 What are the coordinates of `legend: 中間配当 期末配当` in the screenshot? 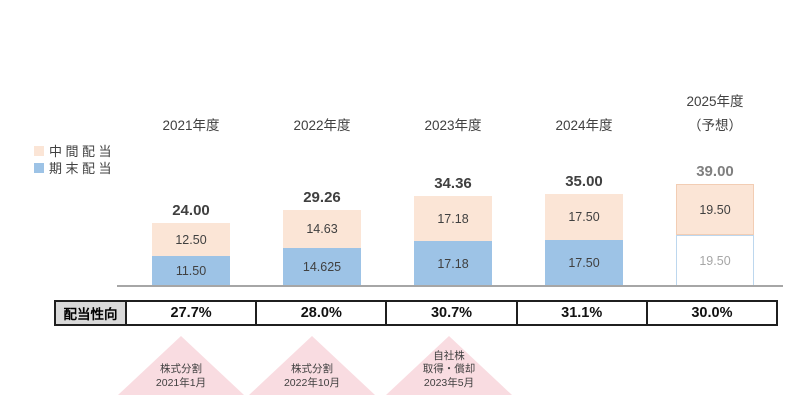 It's located at (74, 159).